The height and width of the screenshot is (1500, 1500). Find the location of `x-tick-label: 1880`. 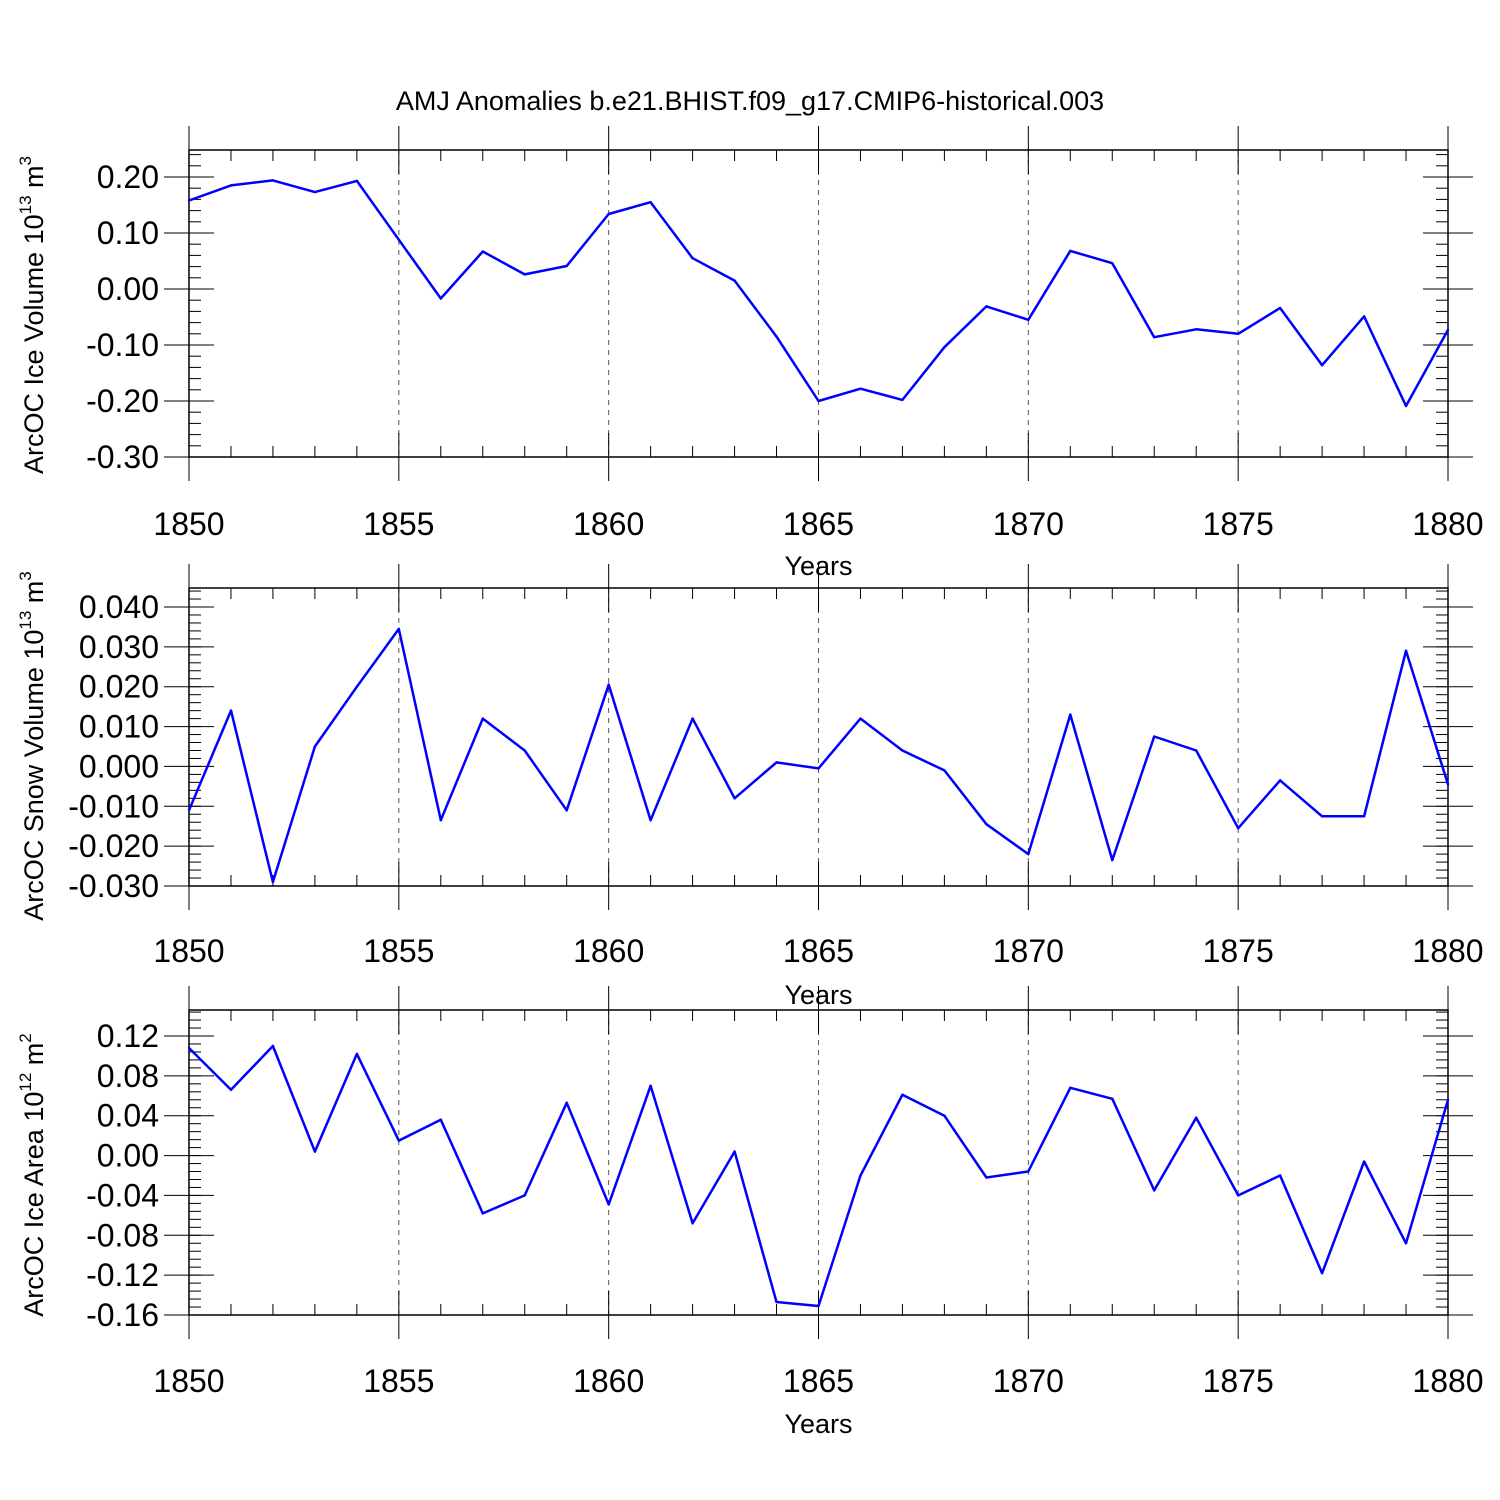

x-tick-label: 1880 is located at coordinates (1447, 1381).